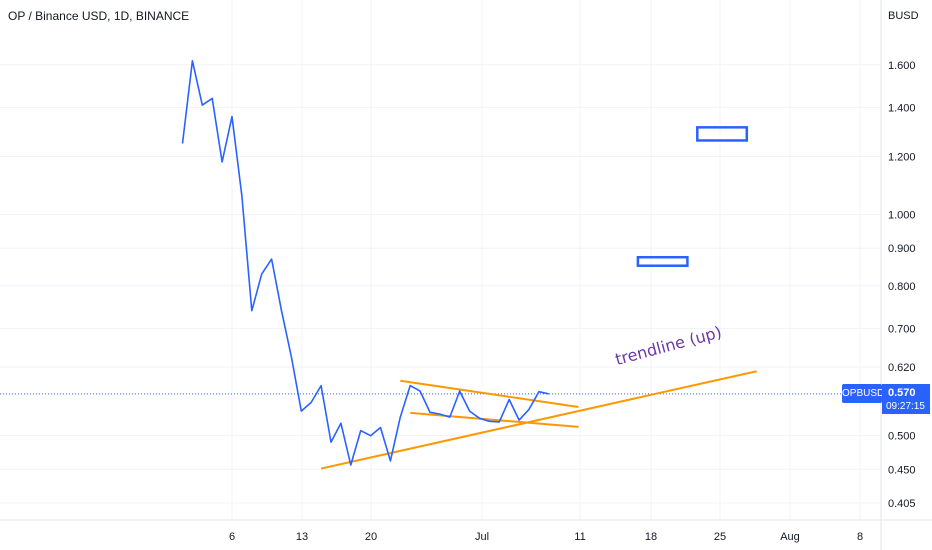 The width and height of the screenshot is (932, 550). What do you see at coordinates (720, 537) in the screenshot?
I see `time-tick-label: 25` at bounding box center [720, 537].